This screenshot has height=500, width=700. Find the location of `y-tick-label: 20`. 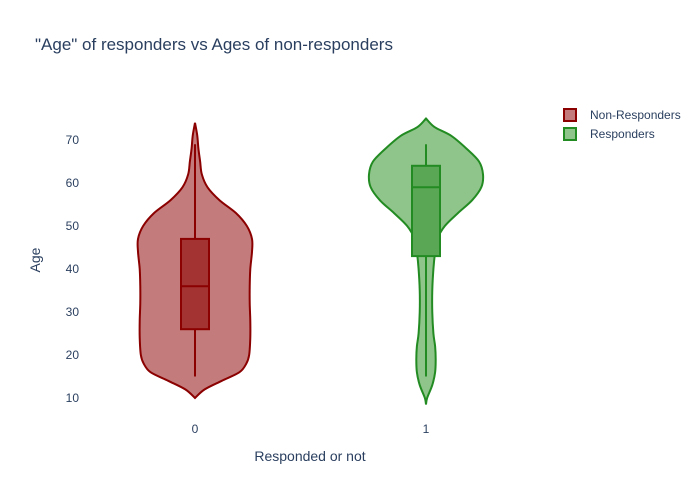

y-tick-label: 20 is located at coordinates (73, 355).